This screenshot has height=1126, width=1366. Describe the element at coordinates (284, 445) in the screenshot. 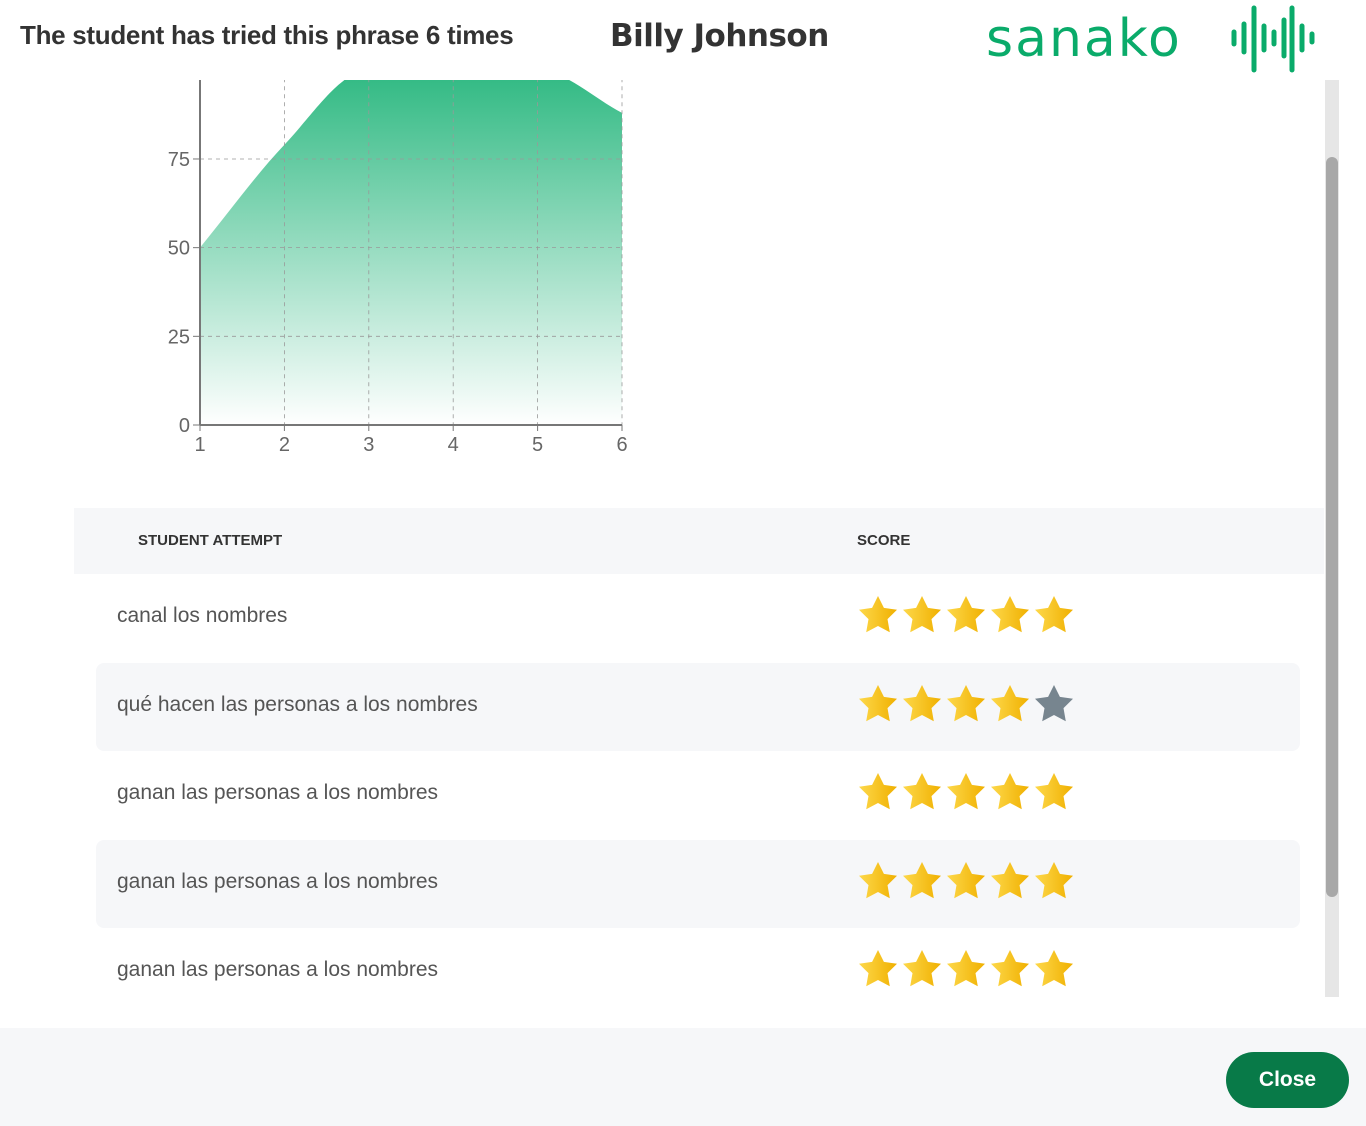

I see `x-tick-label: 2` at that location.